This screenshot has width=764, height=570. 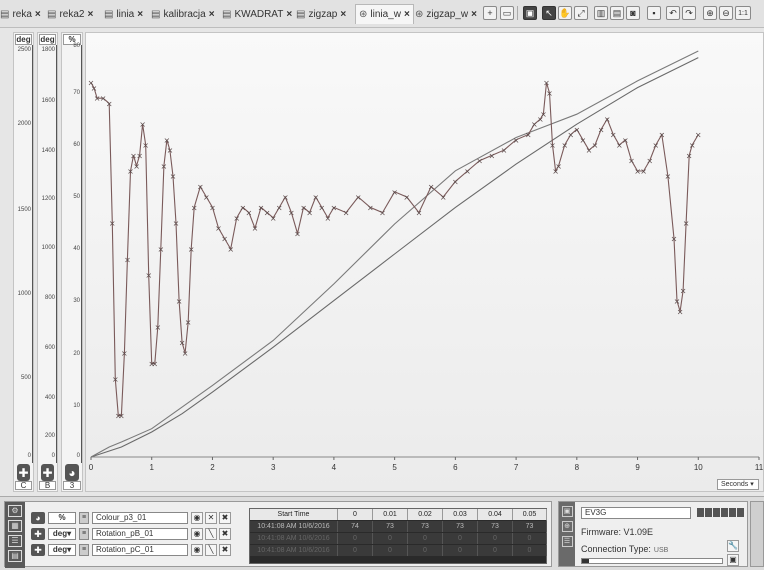 What do you see at coordinates (257, 14) in the screenshot?
I see `tab-kwadrat: ▤ KWADRAT ×` at bounding box center [257, 14].